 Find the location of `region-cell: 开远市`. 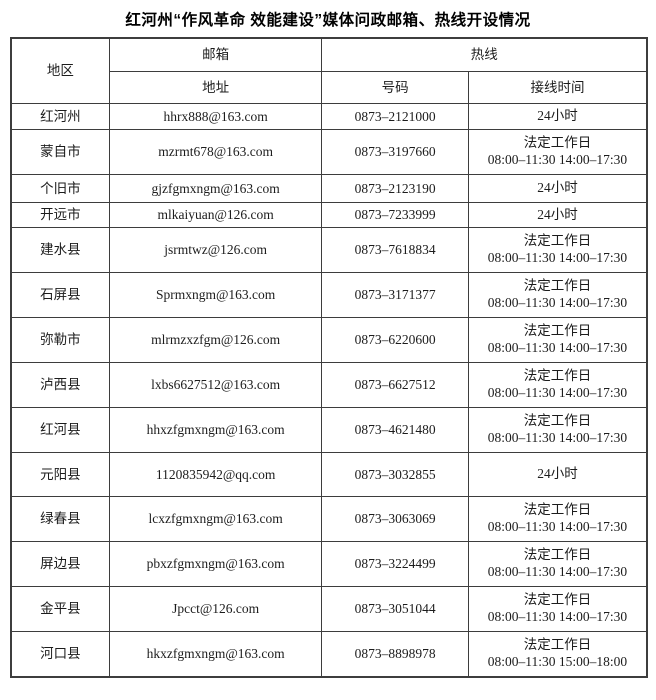

region-cell: 开远市 is located at coordinates (60, 215).